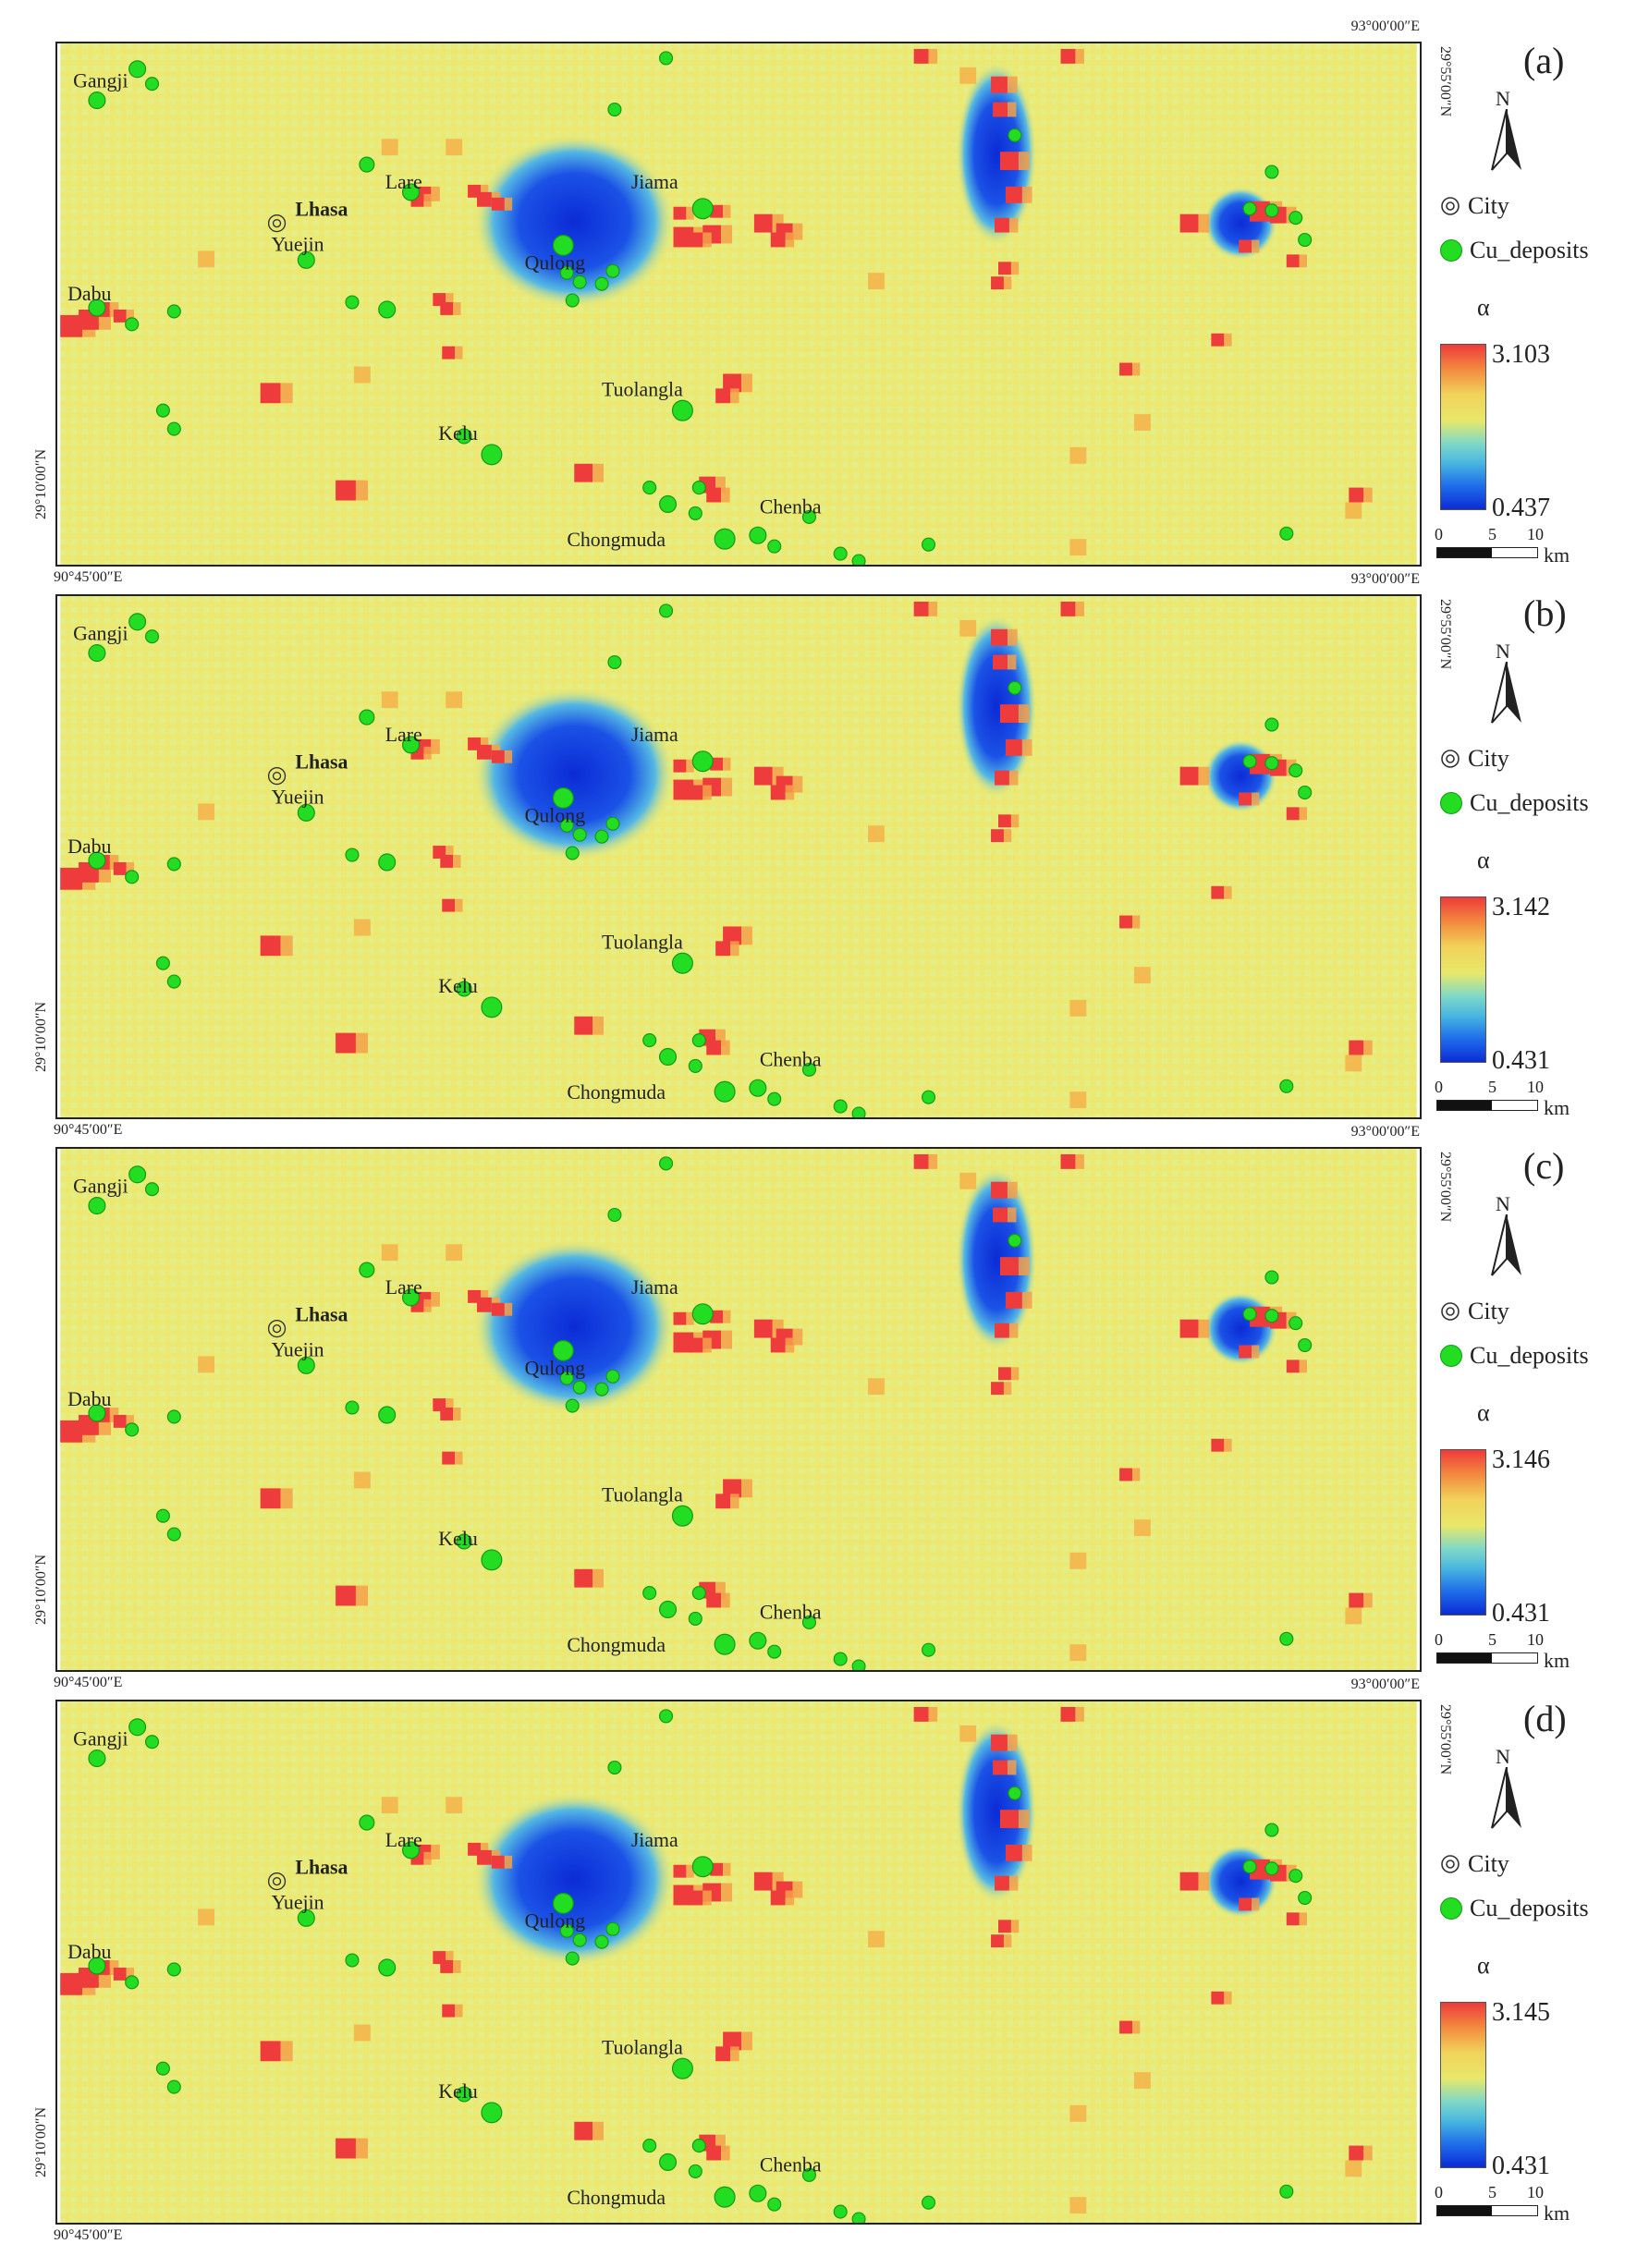 The height and width of the screenshot is (2268, 1649). Describe the element at coordinates (298, 1902) in the screenshot. I see `place-label-yuejin: Yuejin` at that location.